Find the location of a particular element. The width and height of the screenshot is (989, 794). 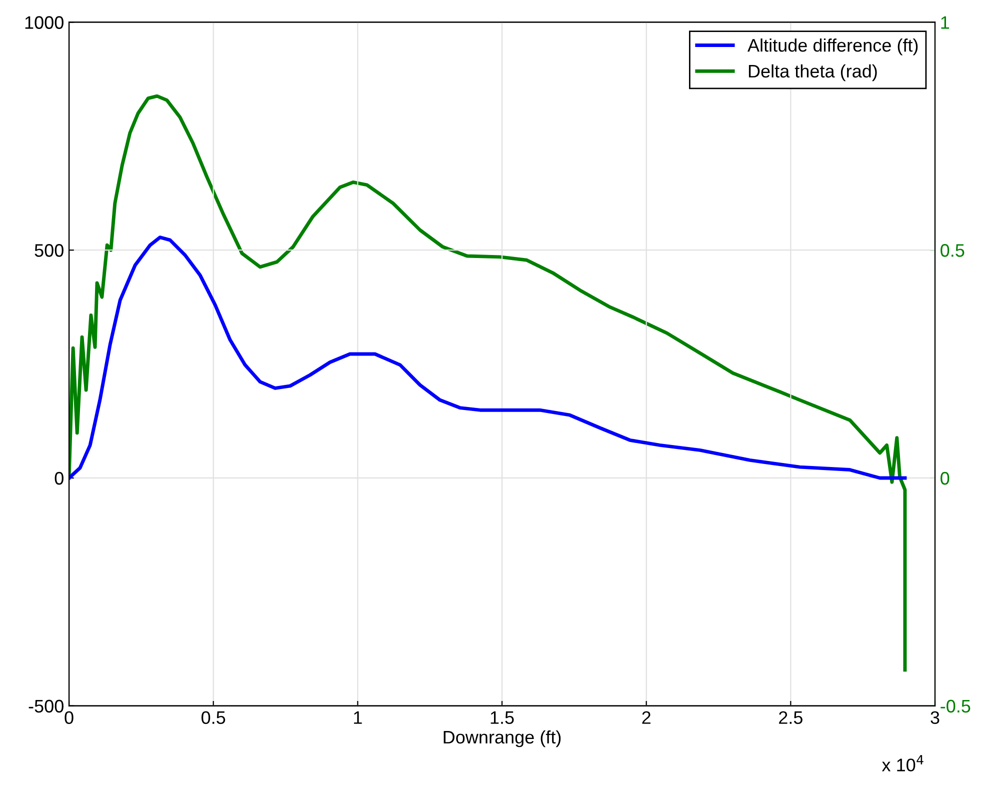

x-tick-label: 0 is located at coordinates (69, 717).